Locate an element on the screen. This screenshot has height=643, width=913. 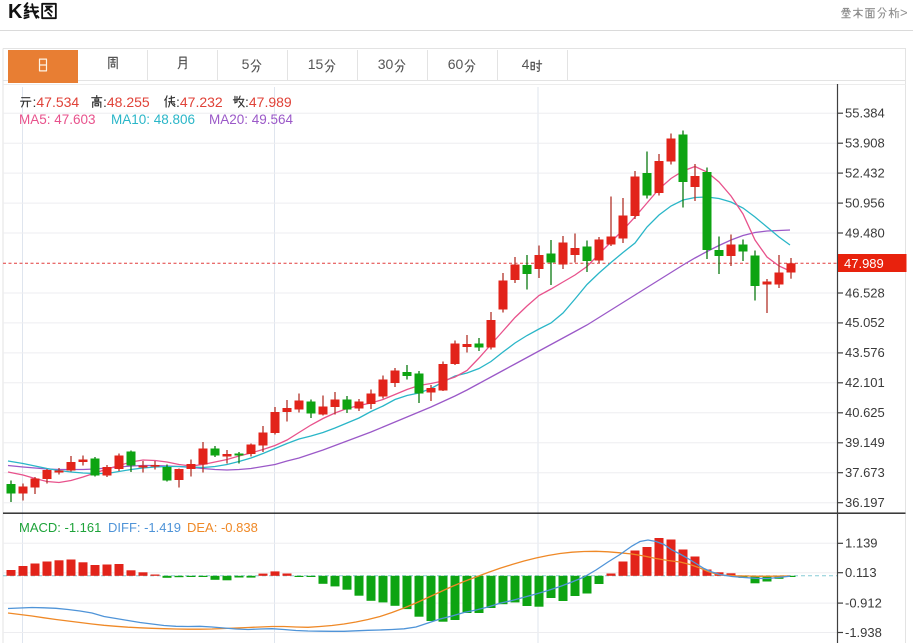
svg-text: 42.101 is located at coordinates (865, 382).